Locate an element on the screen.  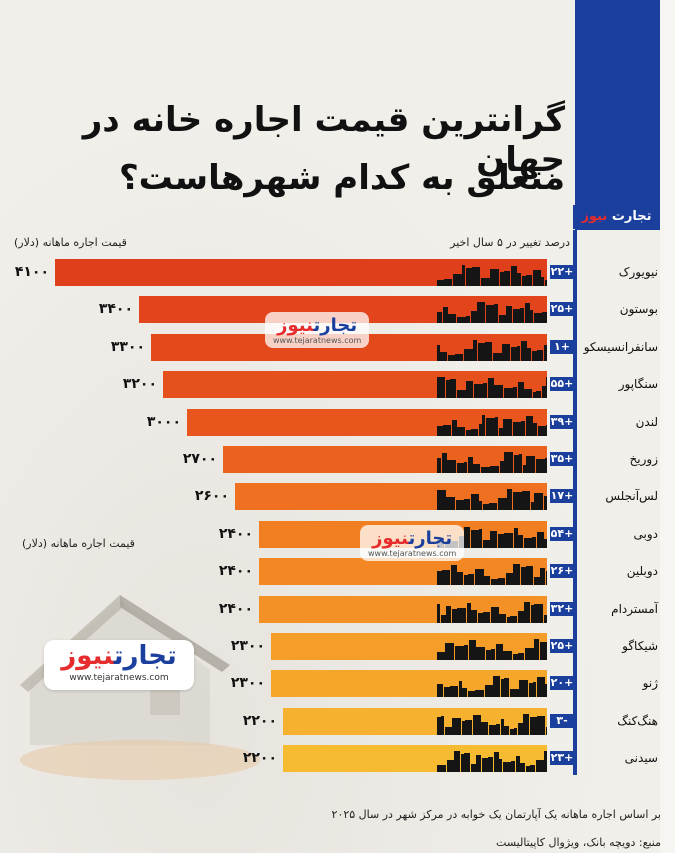
brand-badge: تجارت نیوز is located at coordinates (616, 217).